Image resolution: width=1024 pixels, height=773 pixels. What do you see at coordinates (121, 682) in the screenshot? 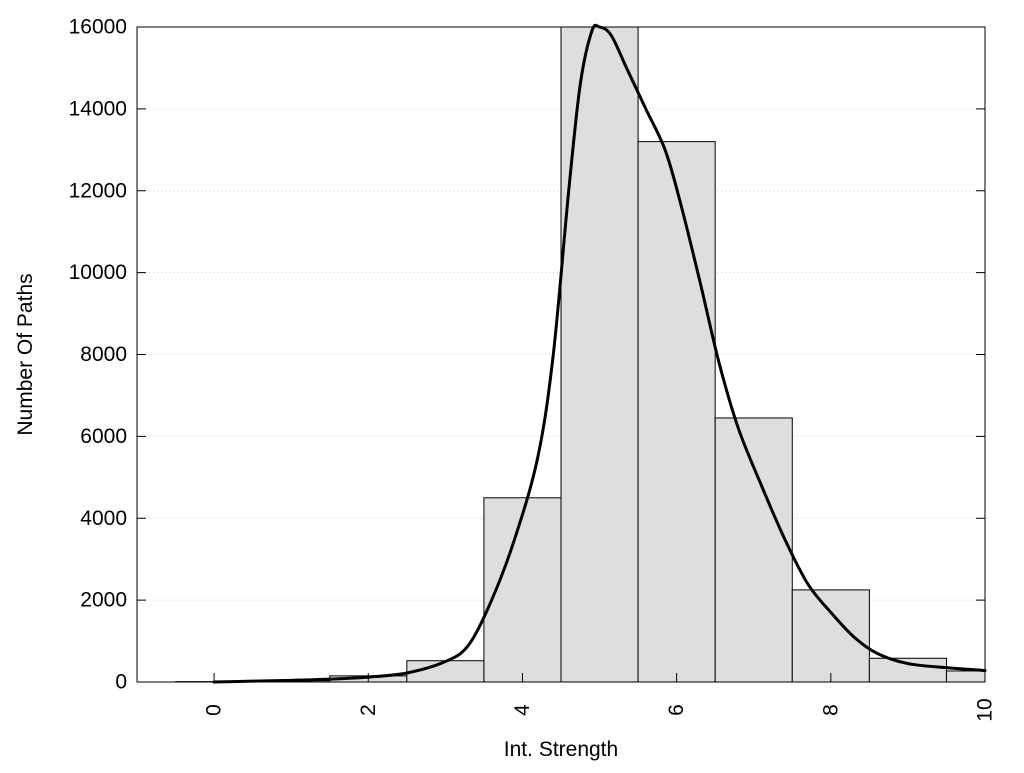
I see `y-tick-label: 0` at bounding box center [121, 682].